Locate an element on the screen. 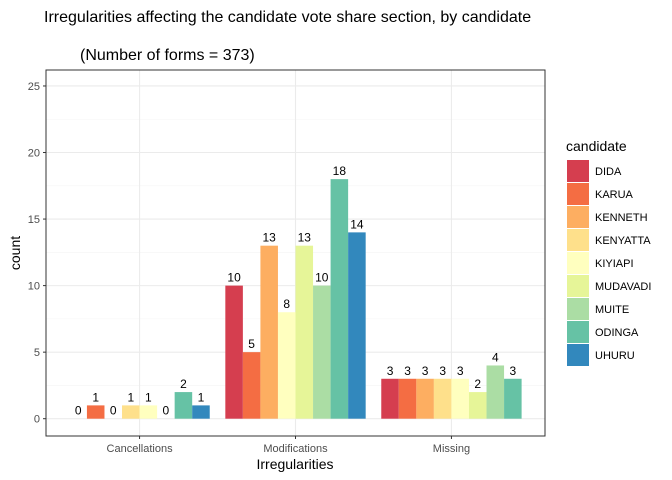 The height and width of the screenshot is (480, 672). legend-label: DIDA is located at coordinates (608, 172).